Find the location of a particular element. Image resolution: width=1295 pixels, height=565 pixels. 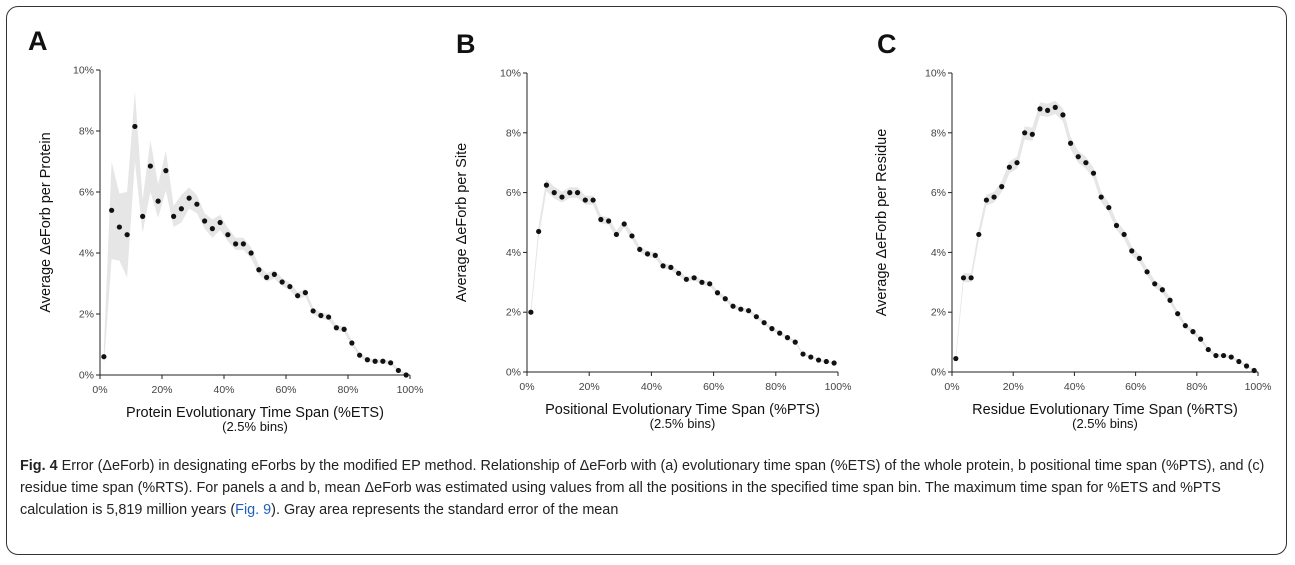

y-tick-label: 2% is located at coordinates (86, 315).